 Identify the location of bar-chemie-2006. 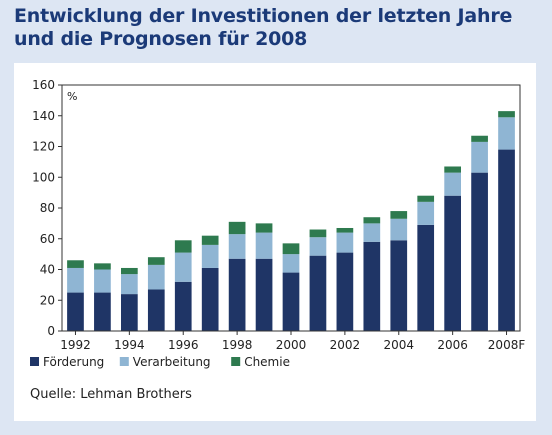
(452, 169).